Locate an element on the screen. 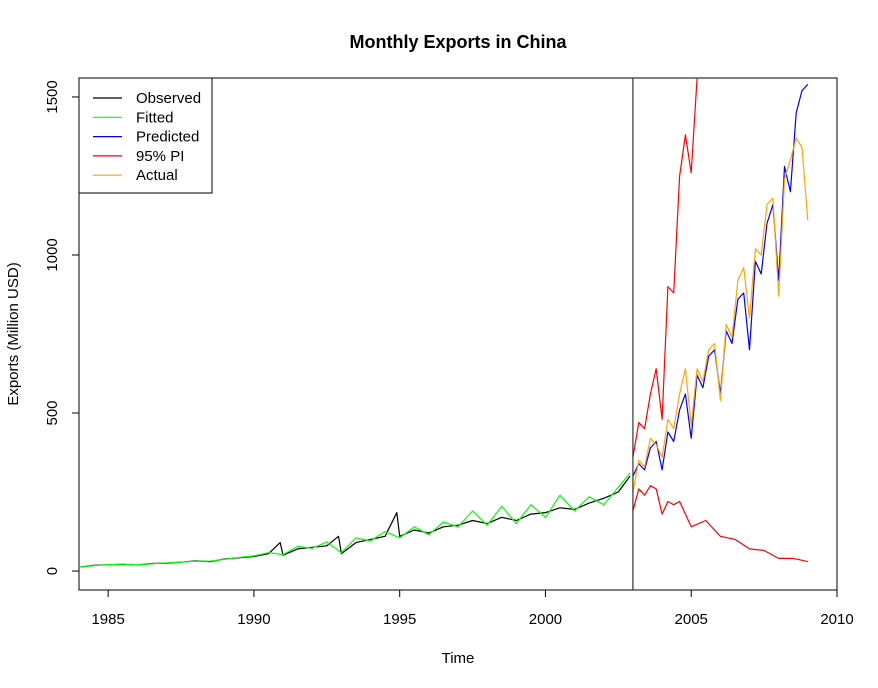 The height and width of the screenshot is (688, 878). legend-label: Actual is located at coordinates (157, 175).